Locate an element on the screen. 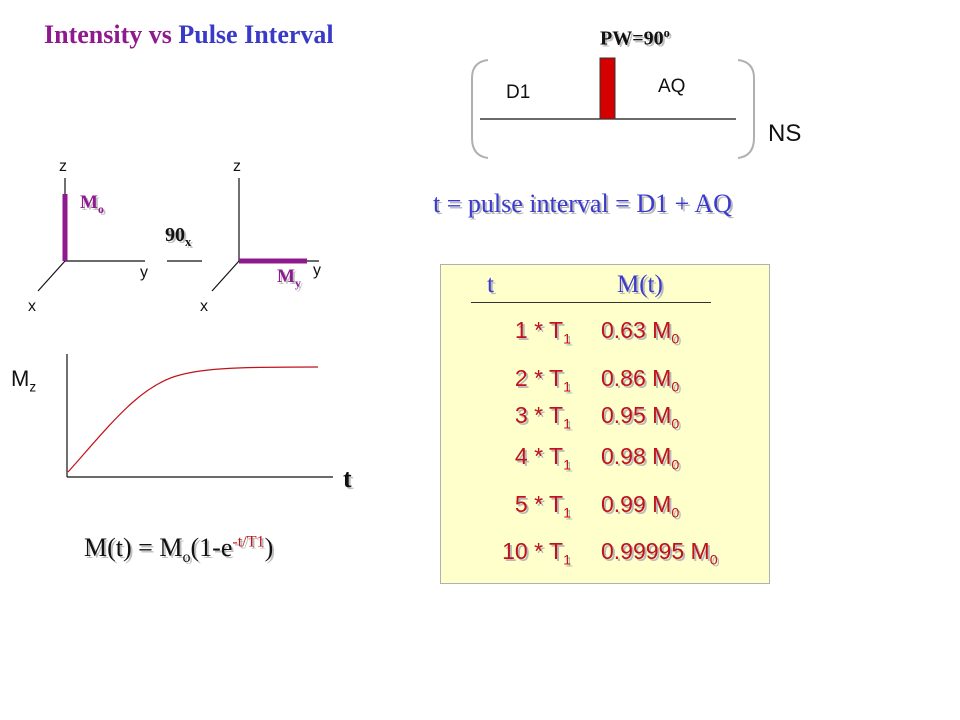  interval-definition: t = pulse interval = D1 + AQ is located at coordinates (582, 203).